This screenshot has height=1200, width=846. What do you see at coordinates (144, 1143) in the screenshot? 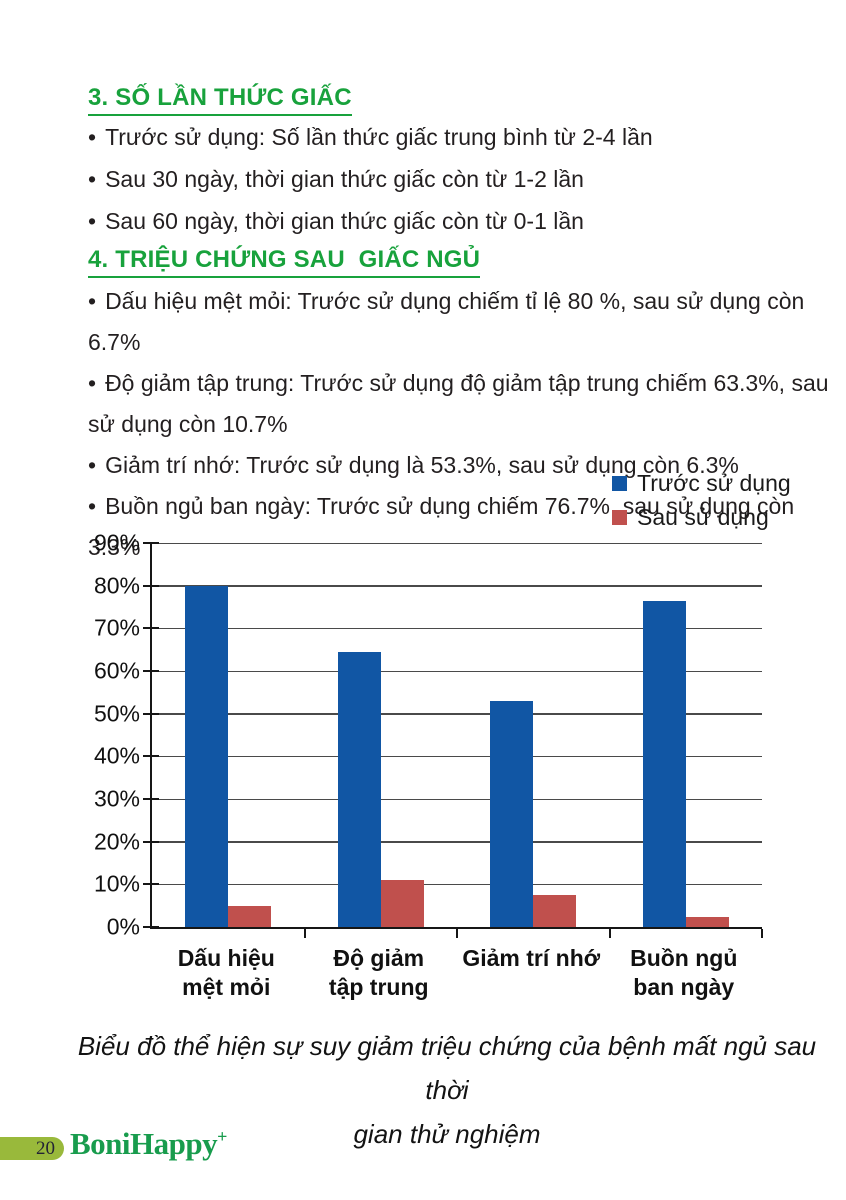
I see `logo-text: BoniHappy` at bounding box center [144, 1143].